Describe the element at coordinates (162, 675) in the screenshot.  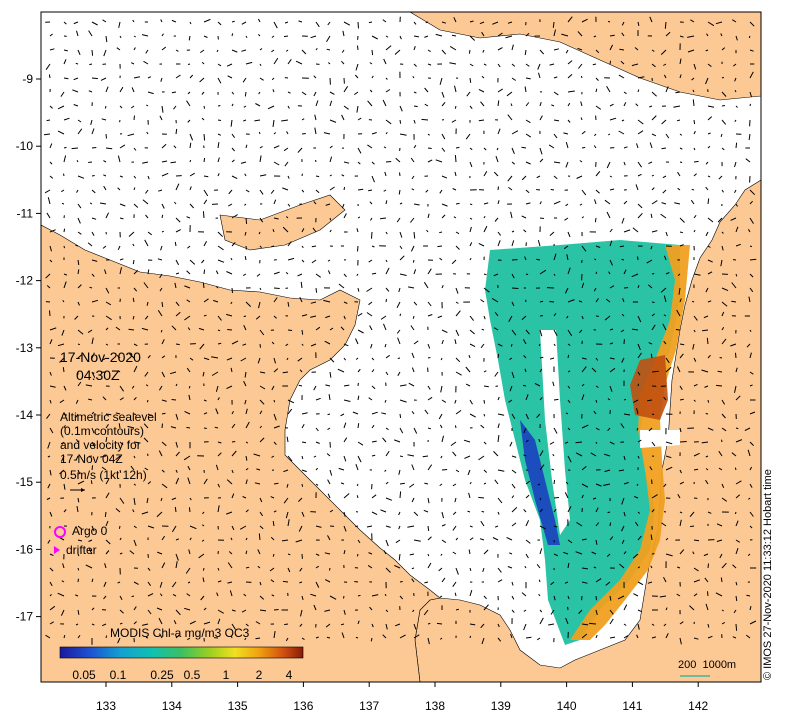
I see `colorbar-tick-label: 0.25` at that location.